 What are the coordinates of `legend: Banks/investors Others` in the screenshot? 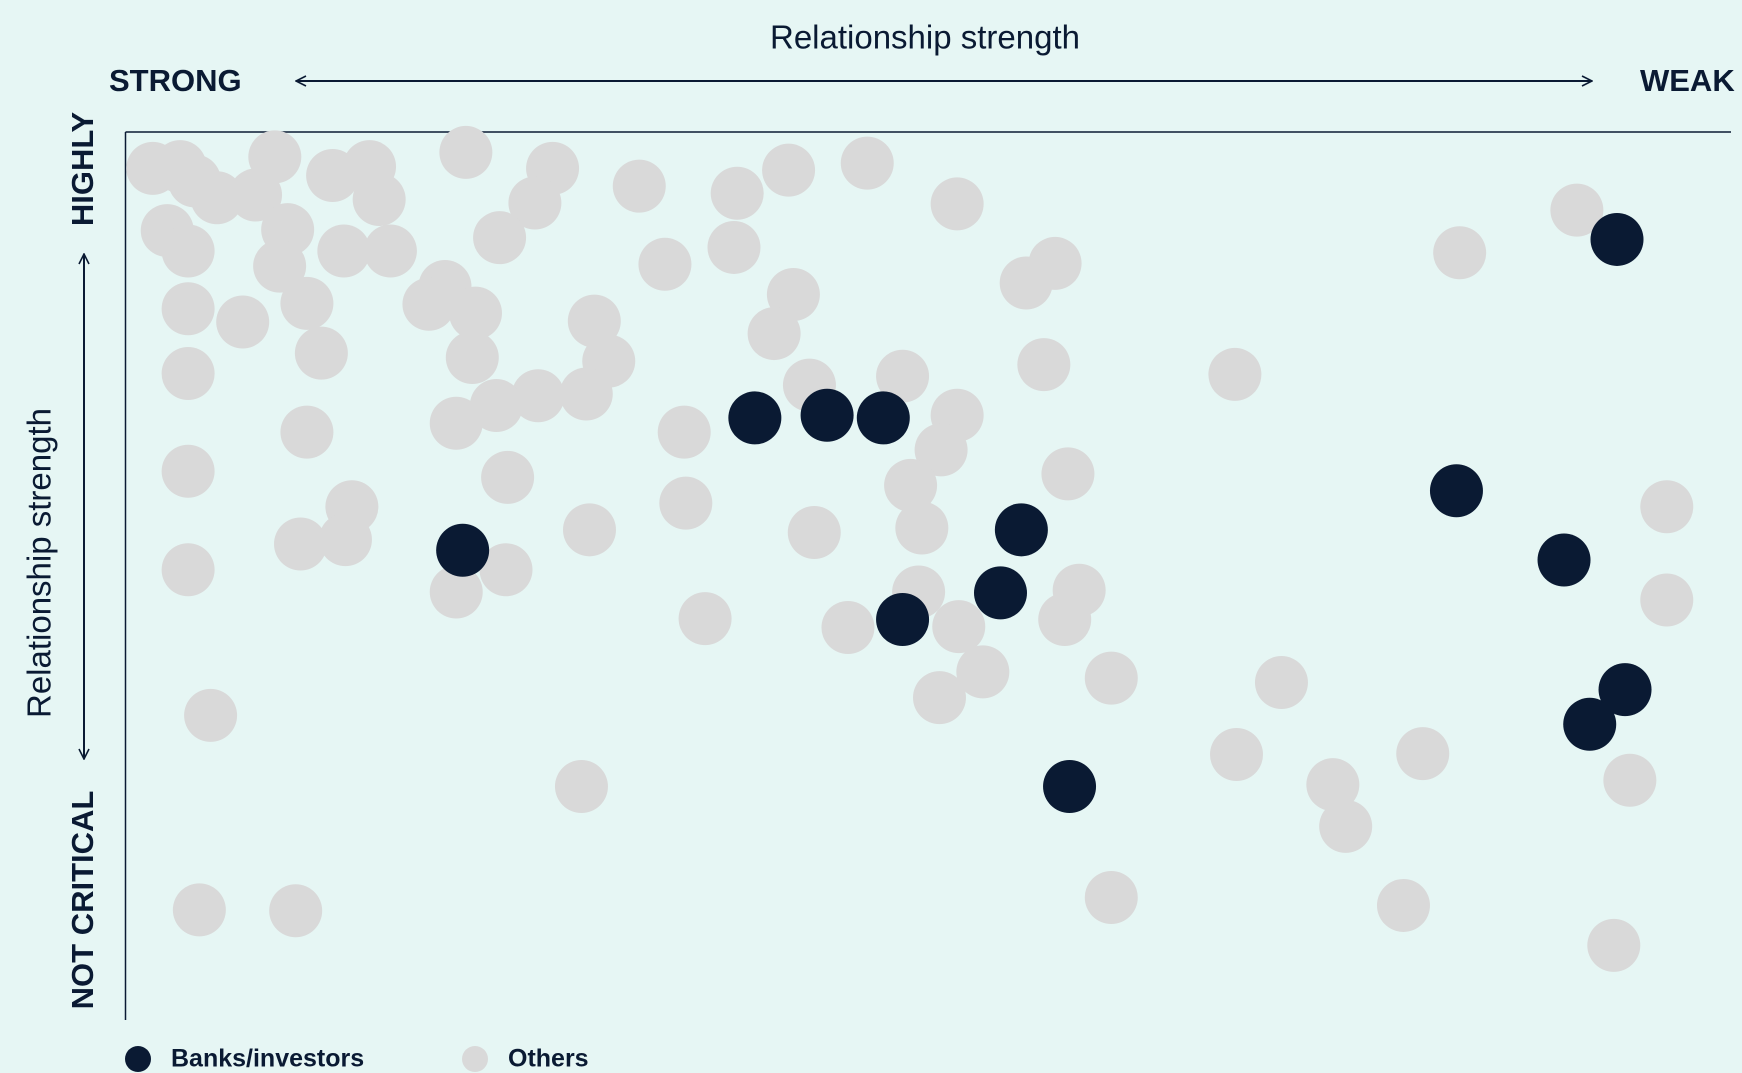 It's located at (357, 1059).